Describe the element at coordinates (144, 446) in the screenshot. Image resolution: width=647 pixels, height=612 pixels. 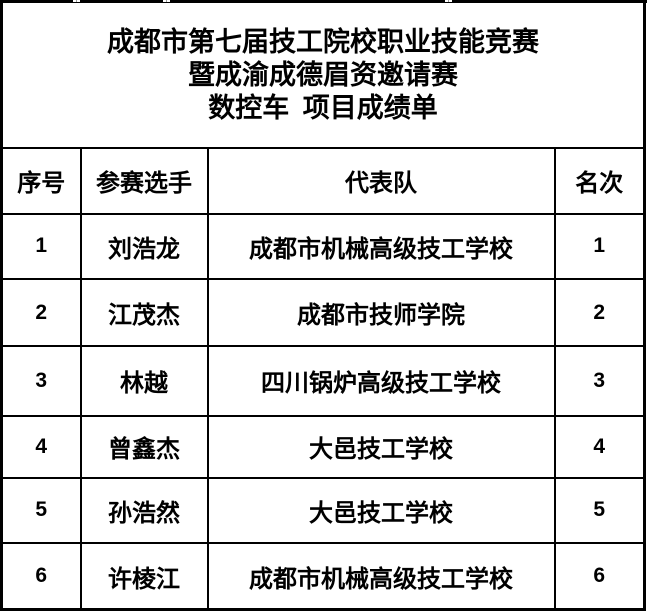
I see `cell-name: 曾鑫杰` at that location.